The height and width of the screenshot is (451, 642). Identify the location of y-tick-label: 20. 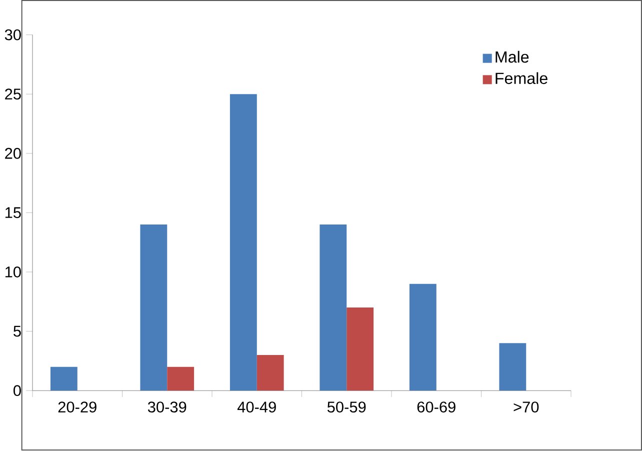
(13, 154).